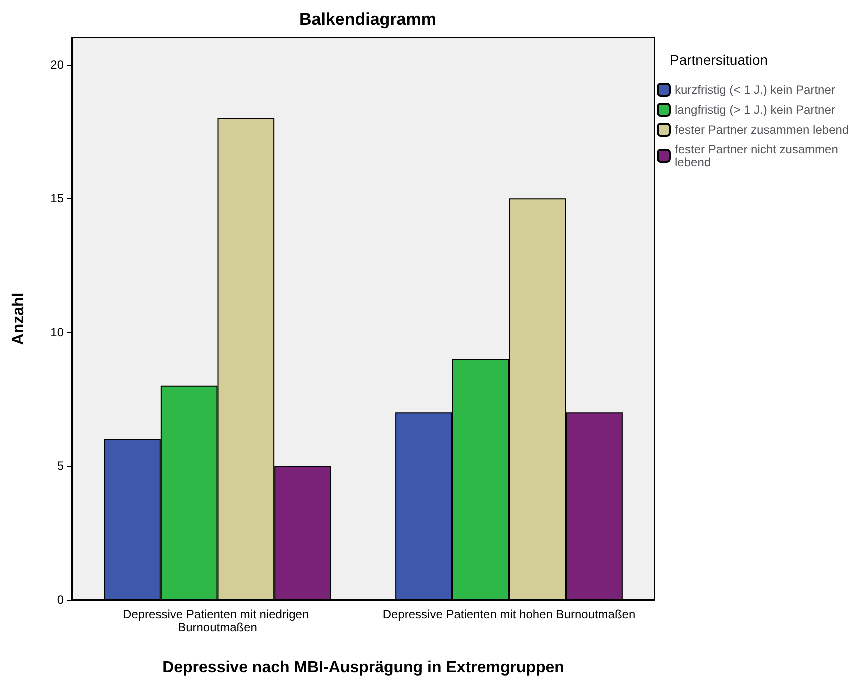  I want to click on legend-title: Partnersituation, so click(719, 60).